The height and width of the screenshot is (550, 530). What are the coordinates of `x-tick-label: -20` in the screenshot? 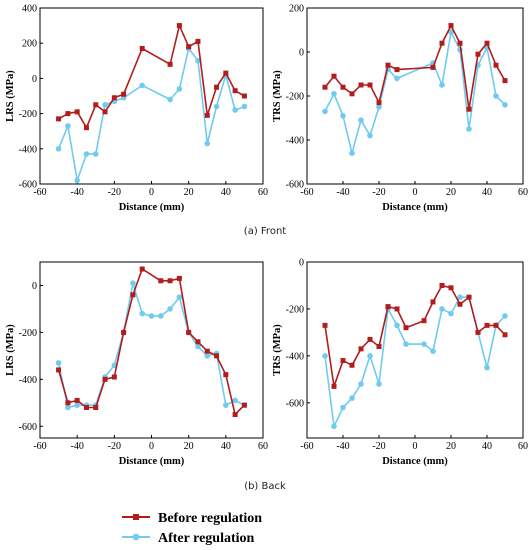 It's located at (114, 446).